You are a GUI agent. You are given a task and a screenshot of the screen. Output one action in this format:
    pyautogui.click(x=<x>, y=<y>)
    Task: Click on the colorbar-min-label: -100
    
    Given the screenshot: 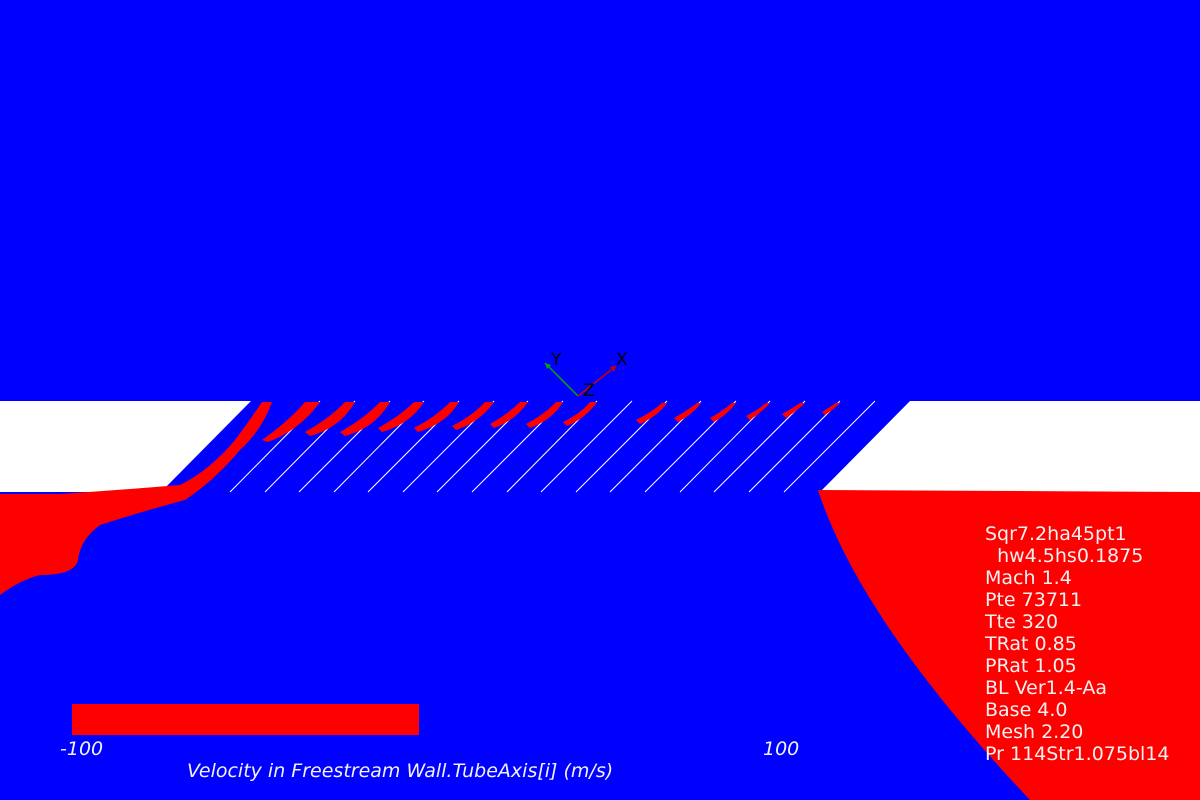 What is the action you would take?
    pyautogui.click(x=82, y=749)
    